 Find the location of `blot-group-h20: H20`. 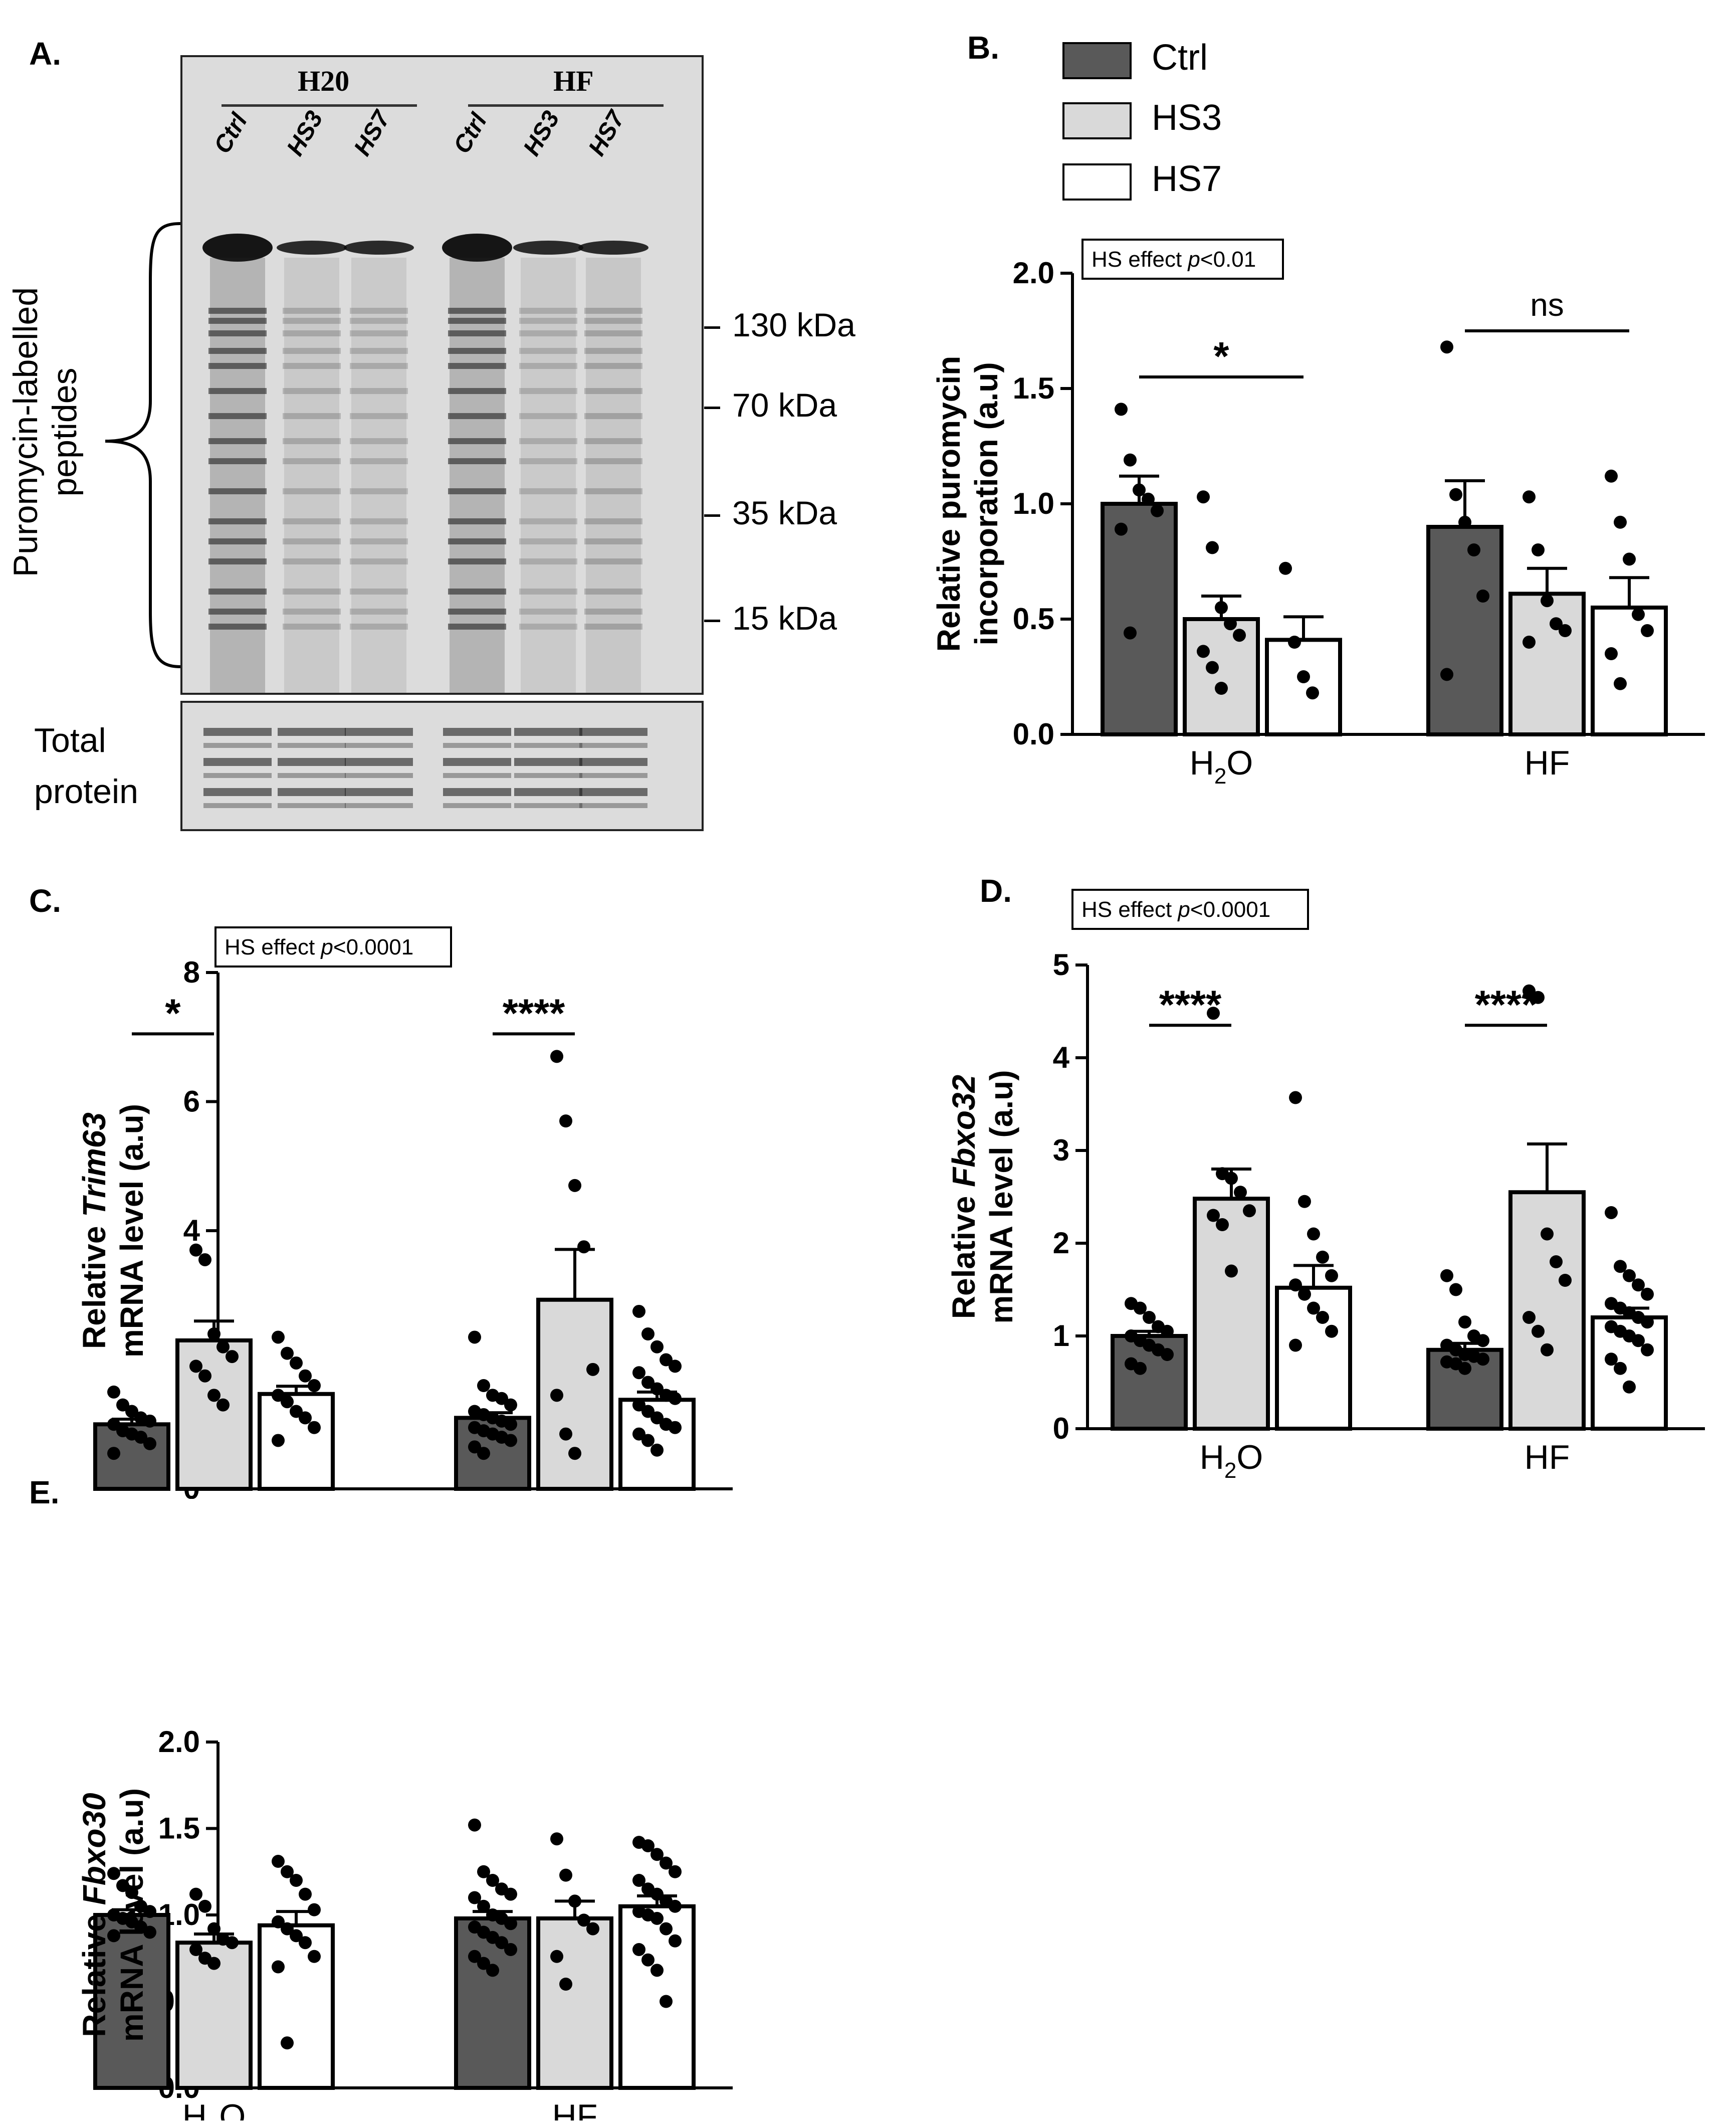

blot-group-h20: H20 is located at coordinates (324, 81).